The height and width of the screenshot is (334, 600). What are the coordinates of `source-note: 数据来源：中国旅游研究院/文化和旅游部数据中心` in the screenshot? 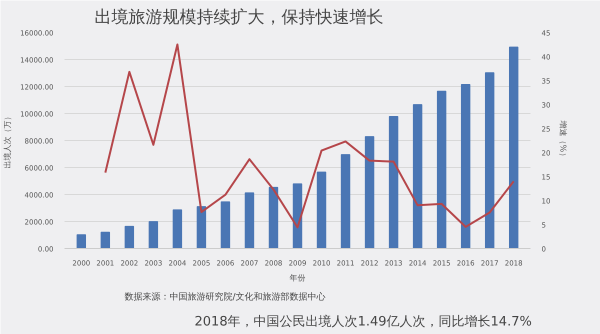 It's located at (225, 297).